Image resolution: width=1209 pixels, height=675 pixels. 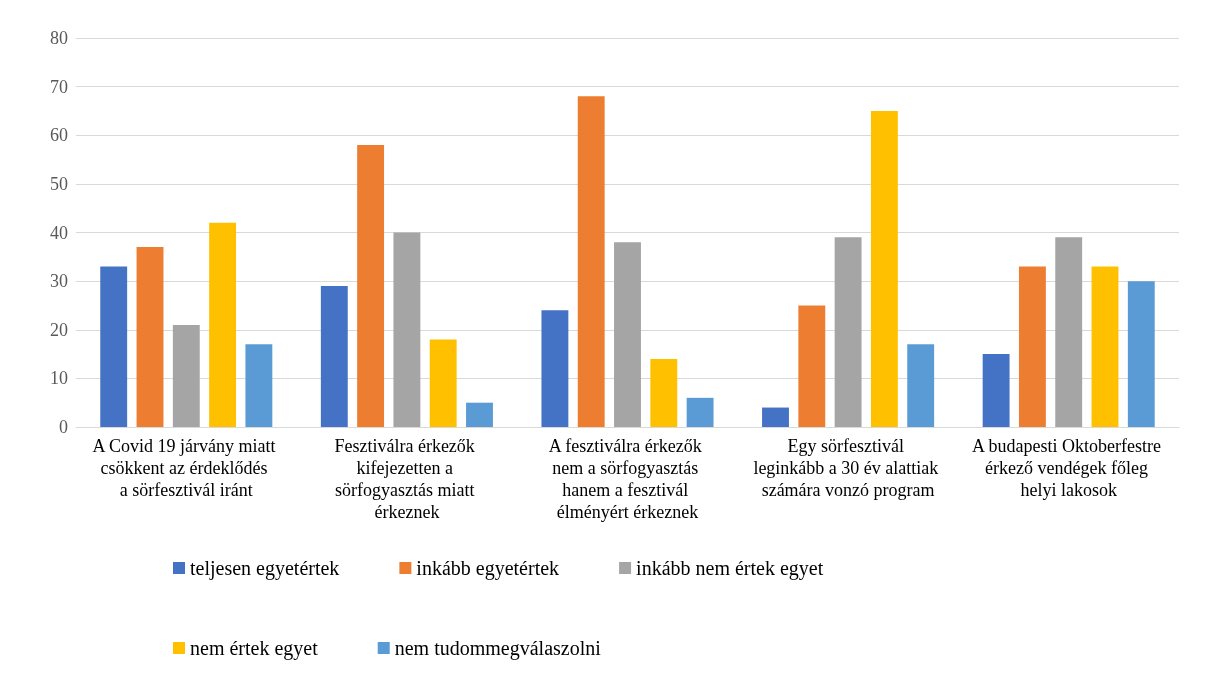 I want to click on legend-label: teljesen egyetértek, so click(x=265, y=568).